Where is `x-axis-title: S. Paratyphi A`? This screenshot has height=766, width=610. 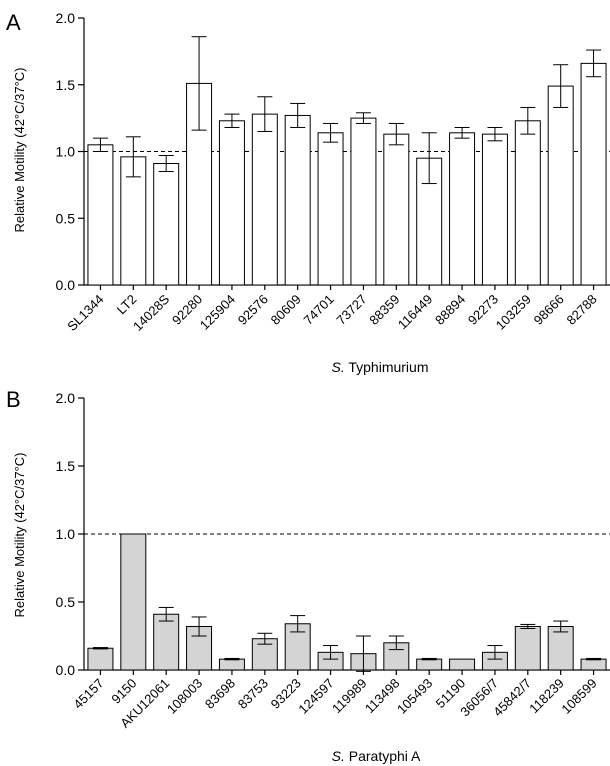
x-axis-title: S. Paratyphi A is located at coordinates (376, 756).